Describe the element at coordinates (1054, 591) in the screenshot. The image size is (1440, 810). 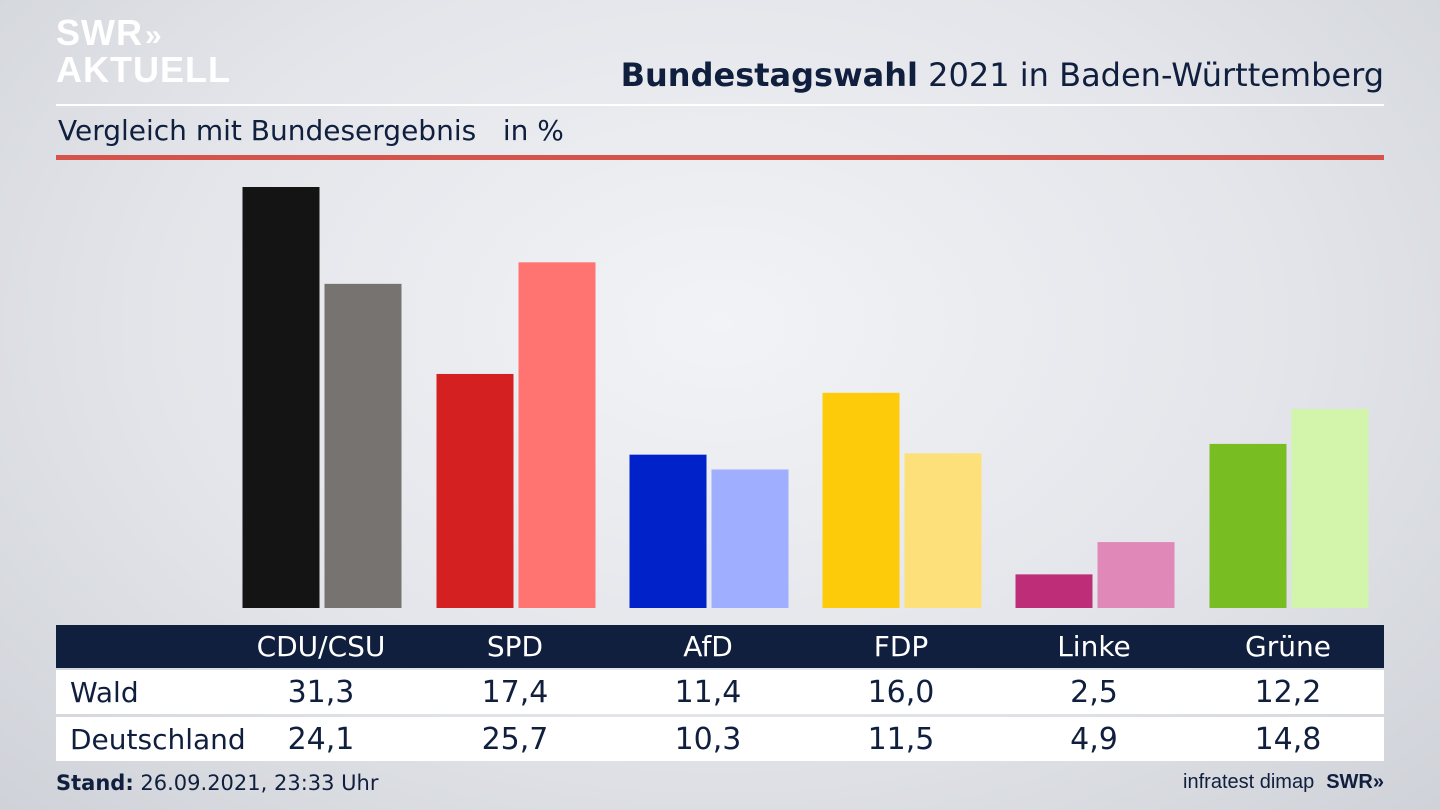
I see `bar-linke-wald` at that location.